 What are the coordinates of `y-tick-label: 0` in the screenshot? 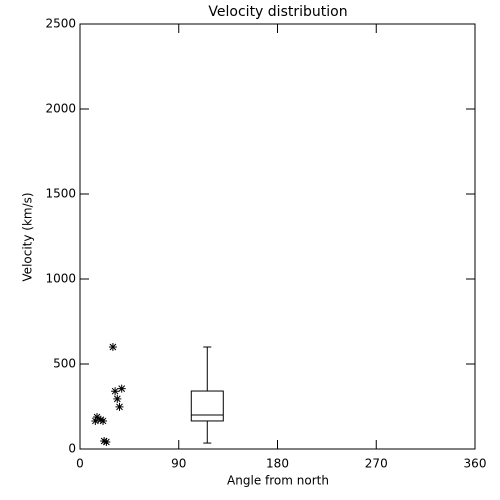 It's located at (72, 449).